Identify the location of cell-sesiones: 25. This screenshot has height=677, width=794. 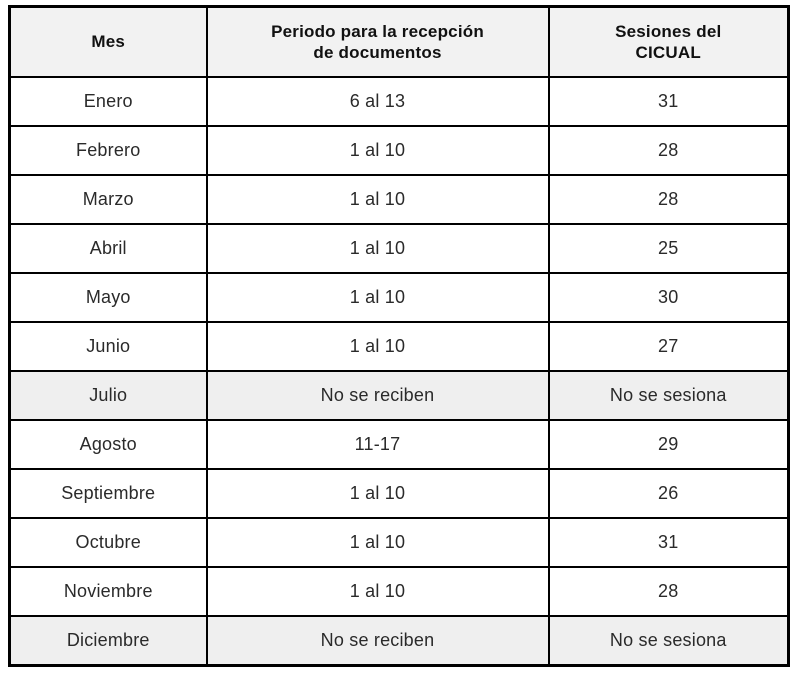
(668, 248).